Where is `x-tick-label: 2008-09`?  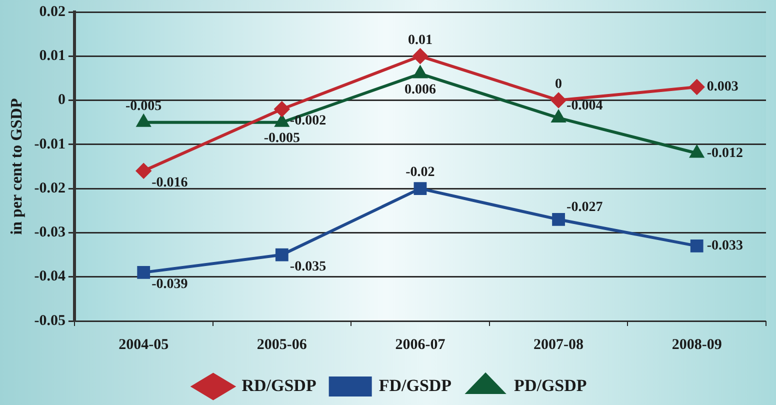
x-tick-label: 2008-09 is located at coordinates (697, 344).